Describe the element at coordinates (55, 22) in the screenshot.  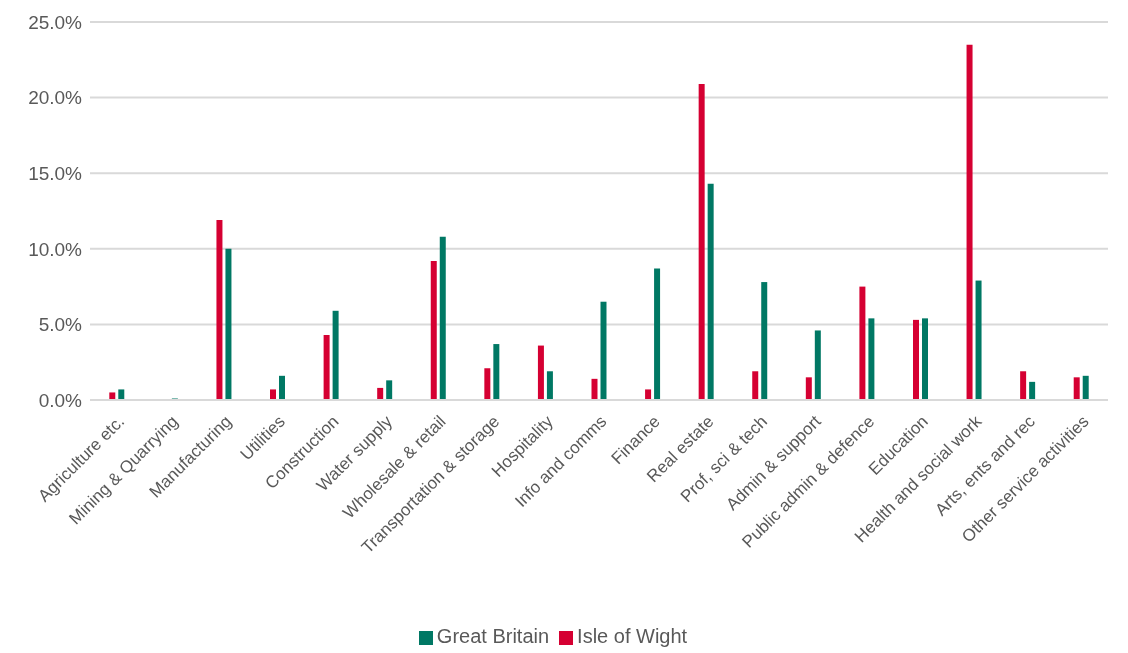
I see `y-tick-label: 25.0%` at that location.